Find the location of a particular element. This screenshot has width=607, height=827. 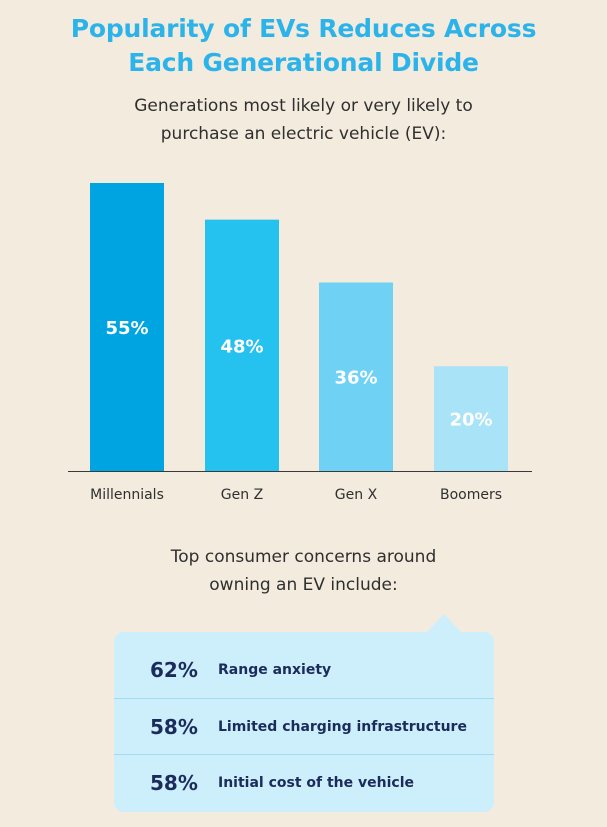

panel-pointer is located at coordinates (444, 623).